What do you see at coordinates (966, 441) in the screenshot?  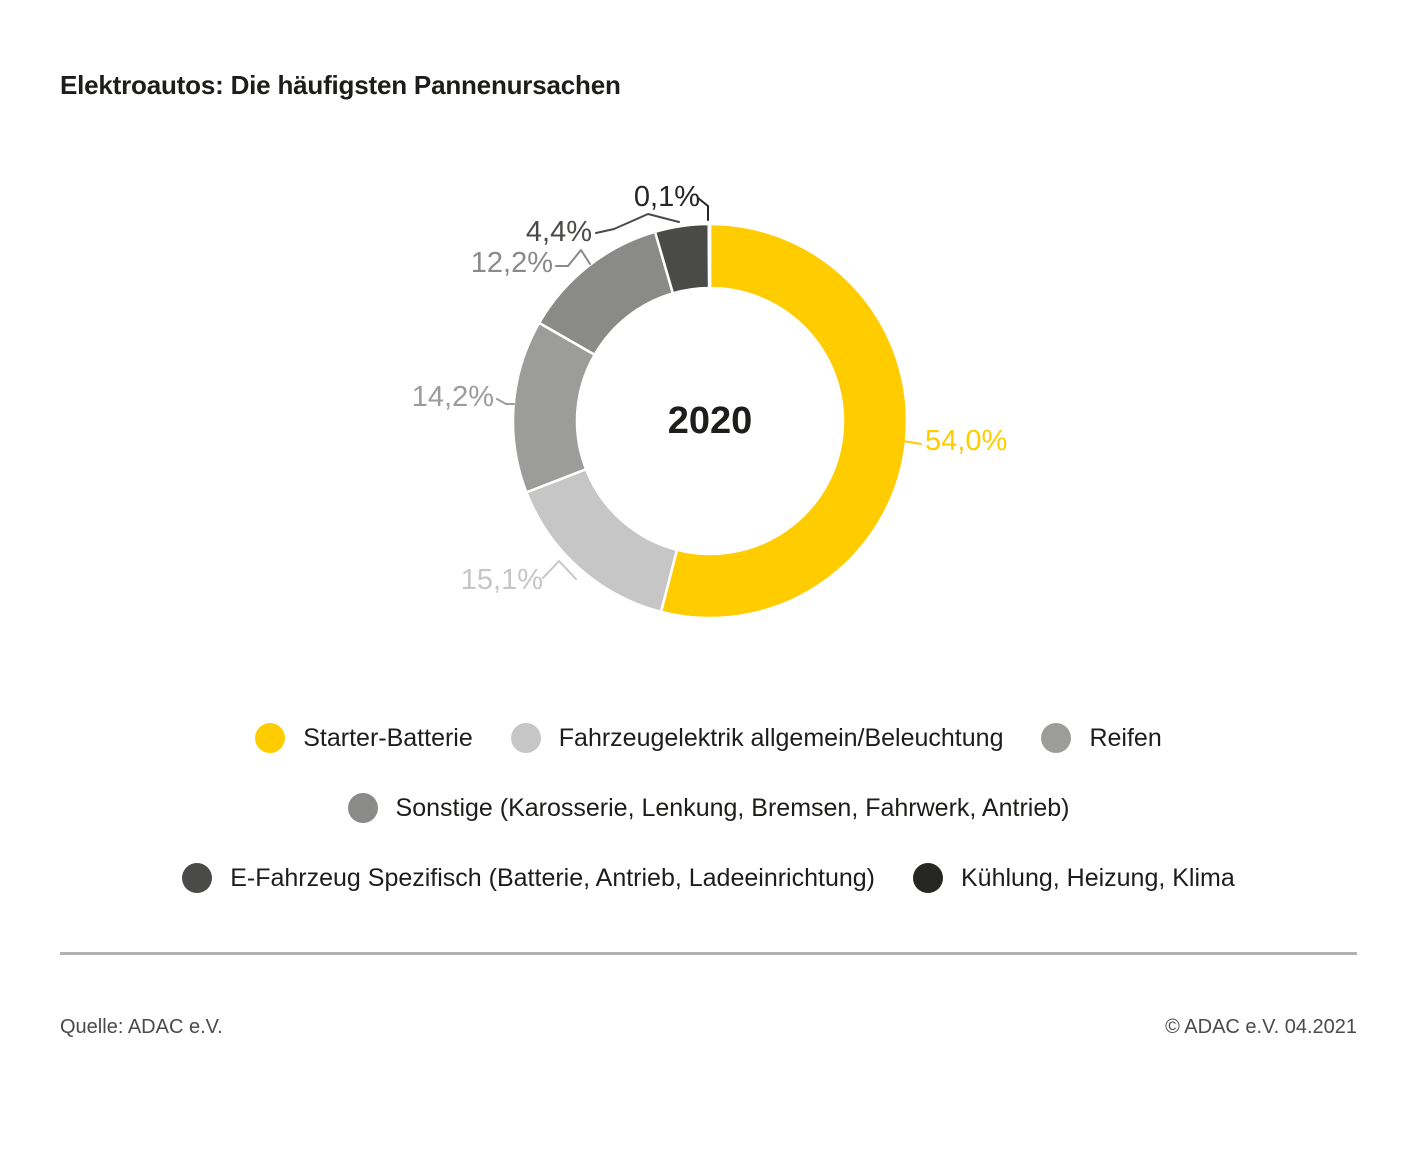 I see `slice-label-starter-batterie: 54,0%` at bounding box center [966, 441].